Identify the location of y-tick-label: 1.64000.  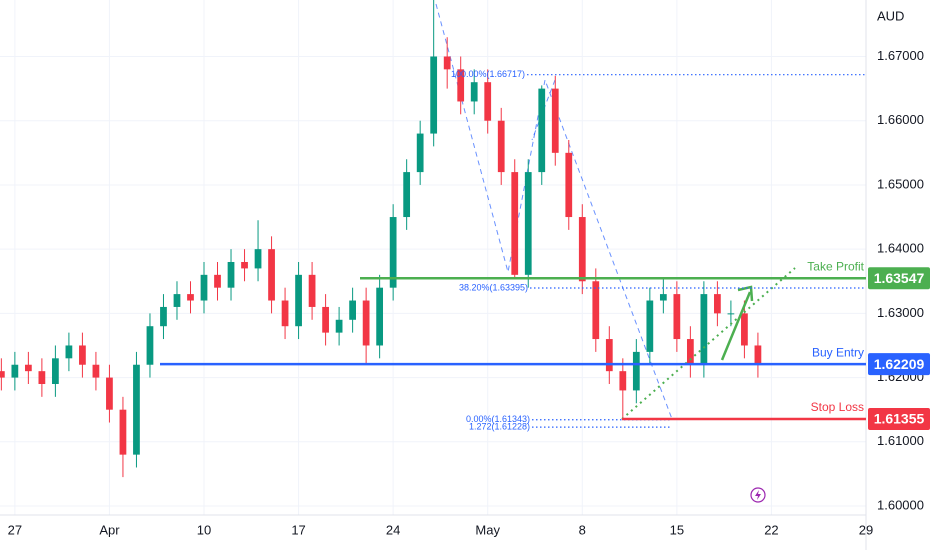
(900, 248).